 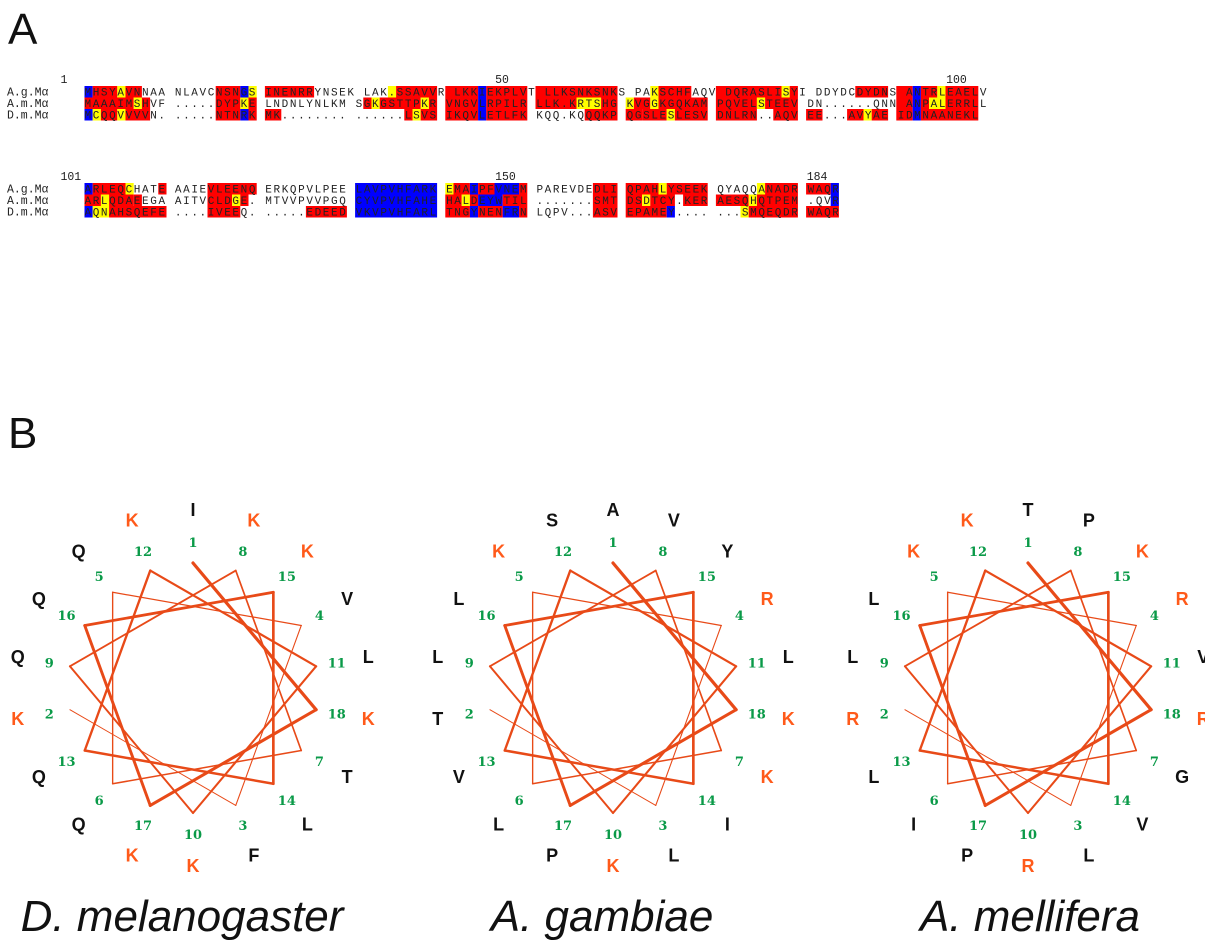 What do you see at coordinates (23, 433) in the screenshot?
I see `panel-label-b: B` at bounding box center [23, 433].